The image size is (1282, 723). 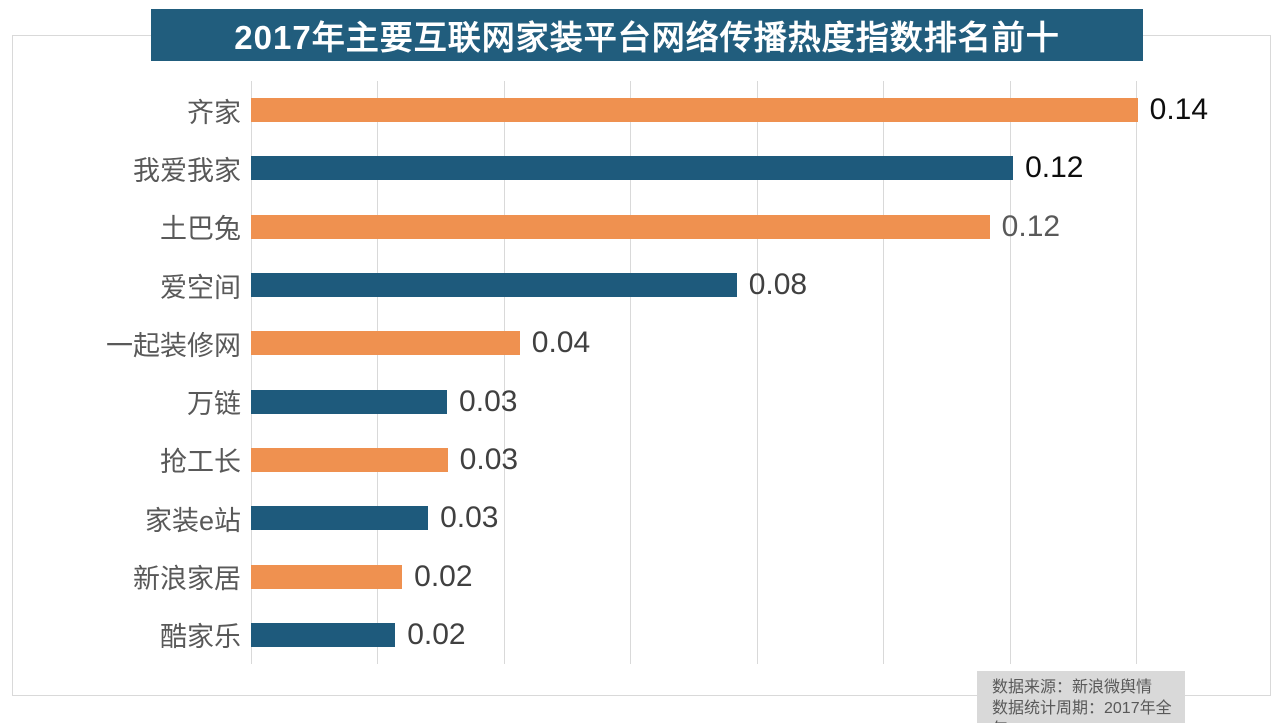 I want to click on value-label: 0.08, so click(x=778, y=285).